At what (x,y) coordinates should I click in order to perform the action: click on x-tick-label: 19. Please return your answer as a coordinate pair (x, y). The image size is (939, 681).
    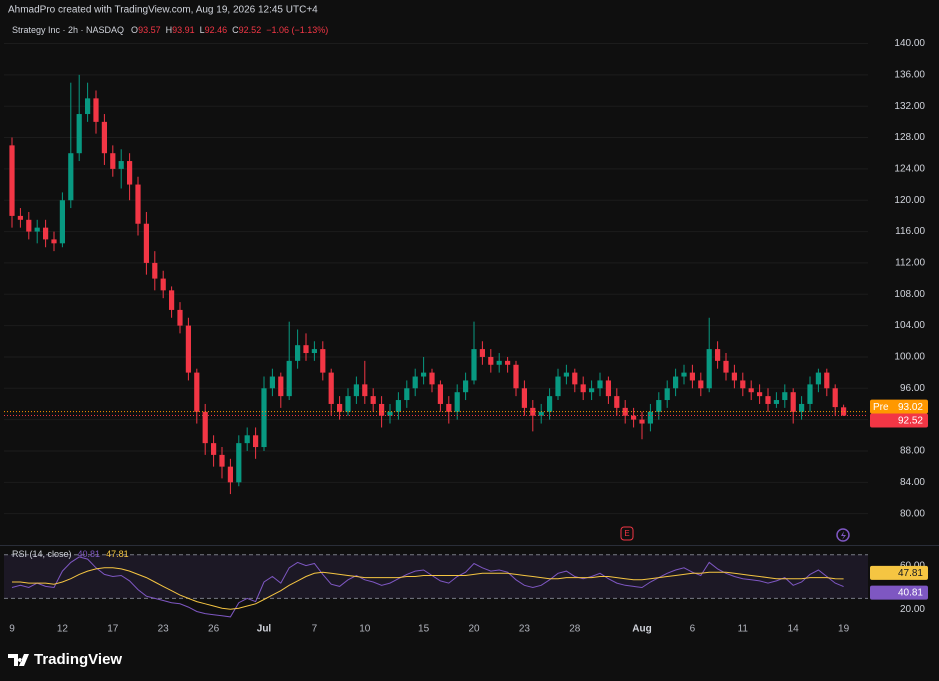
    Looking at the image, I should click on (844, 629).